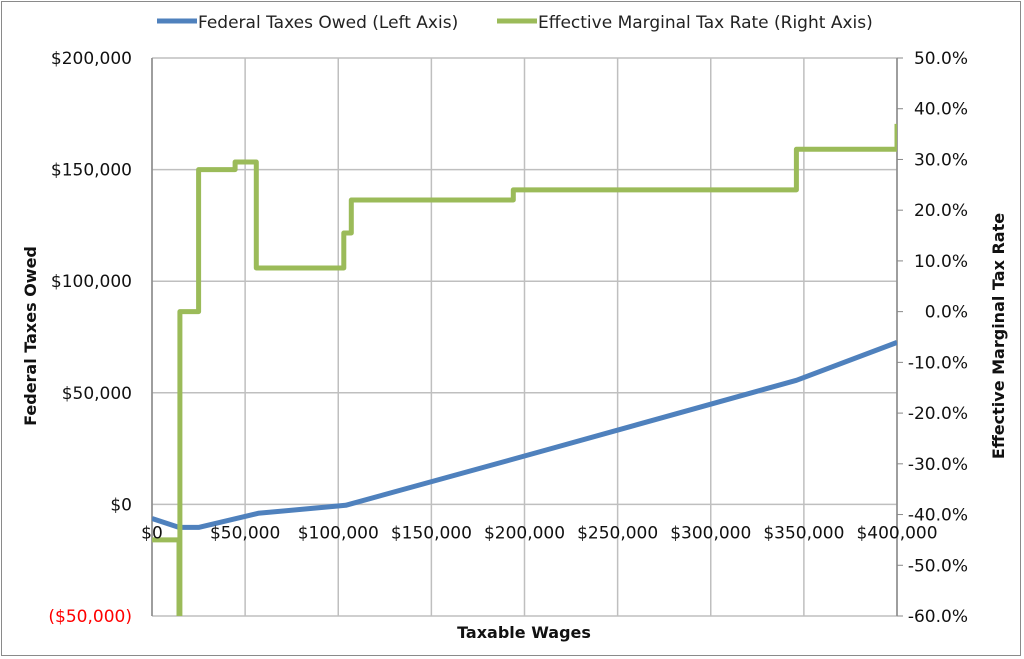 Image resolution: width=1024 pixels, height=659 pixels. Describe the element at coordinates (938, 465) in the screenshot. I see `y-right-tick-label: -30.0%` at that location.